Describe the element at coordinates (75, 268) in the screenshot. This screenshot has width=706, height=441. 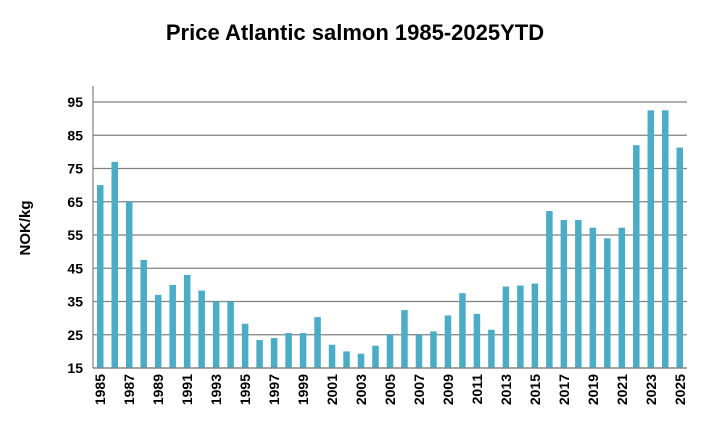
I see `y-tick-label: 45` at that location.